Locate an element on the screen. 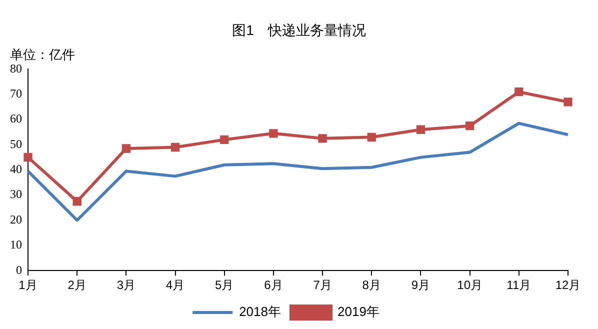 The image size is (598, 329). legend-label: 2018年 is located at coordinates (260, 312).